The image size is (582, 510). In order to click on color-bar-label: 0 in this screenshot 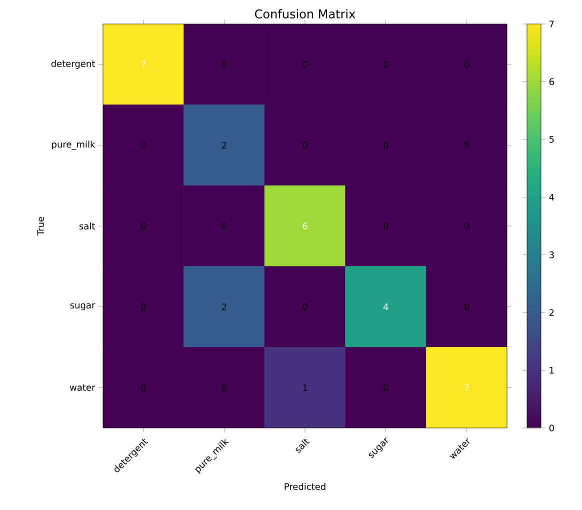, I will do `click(551, 428)`.